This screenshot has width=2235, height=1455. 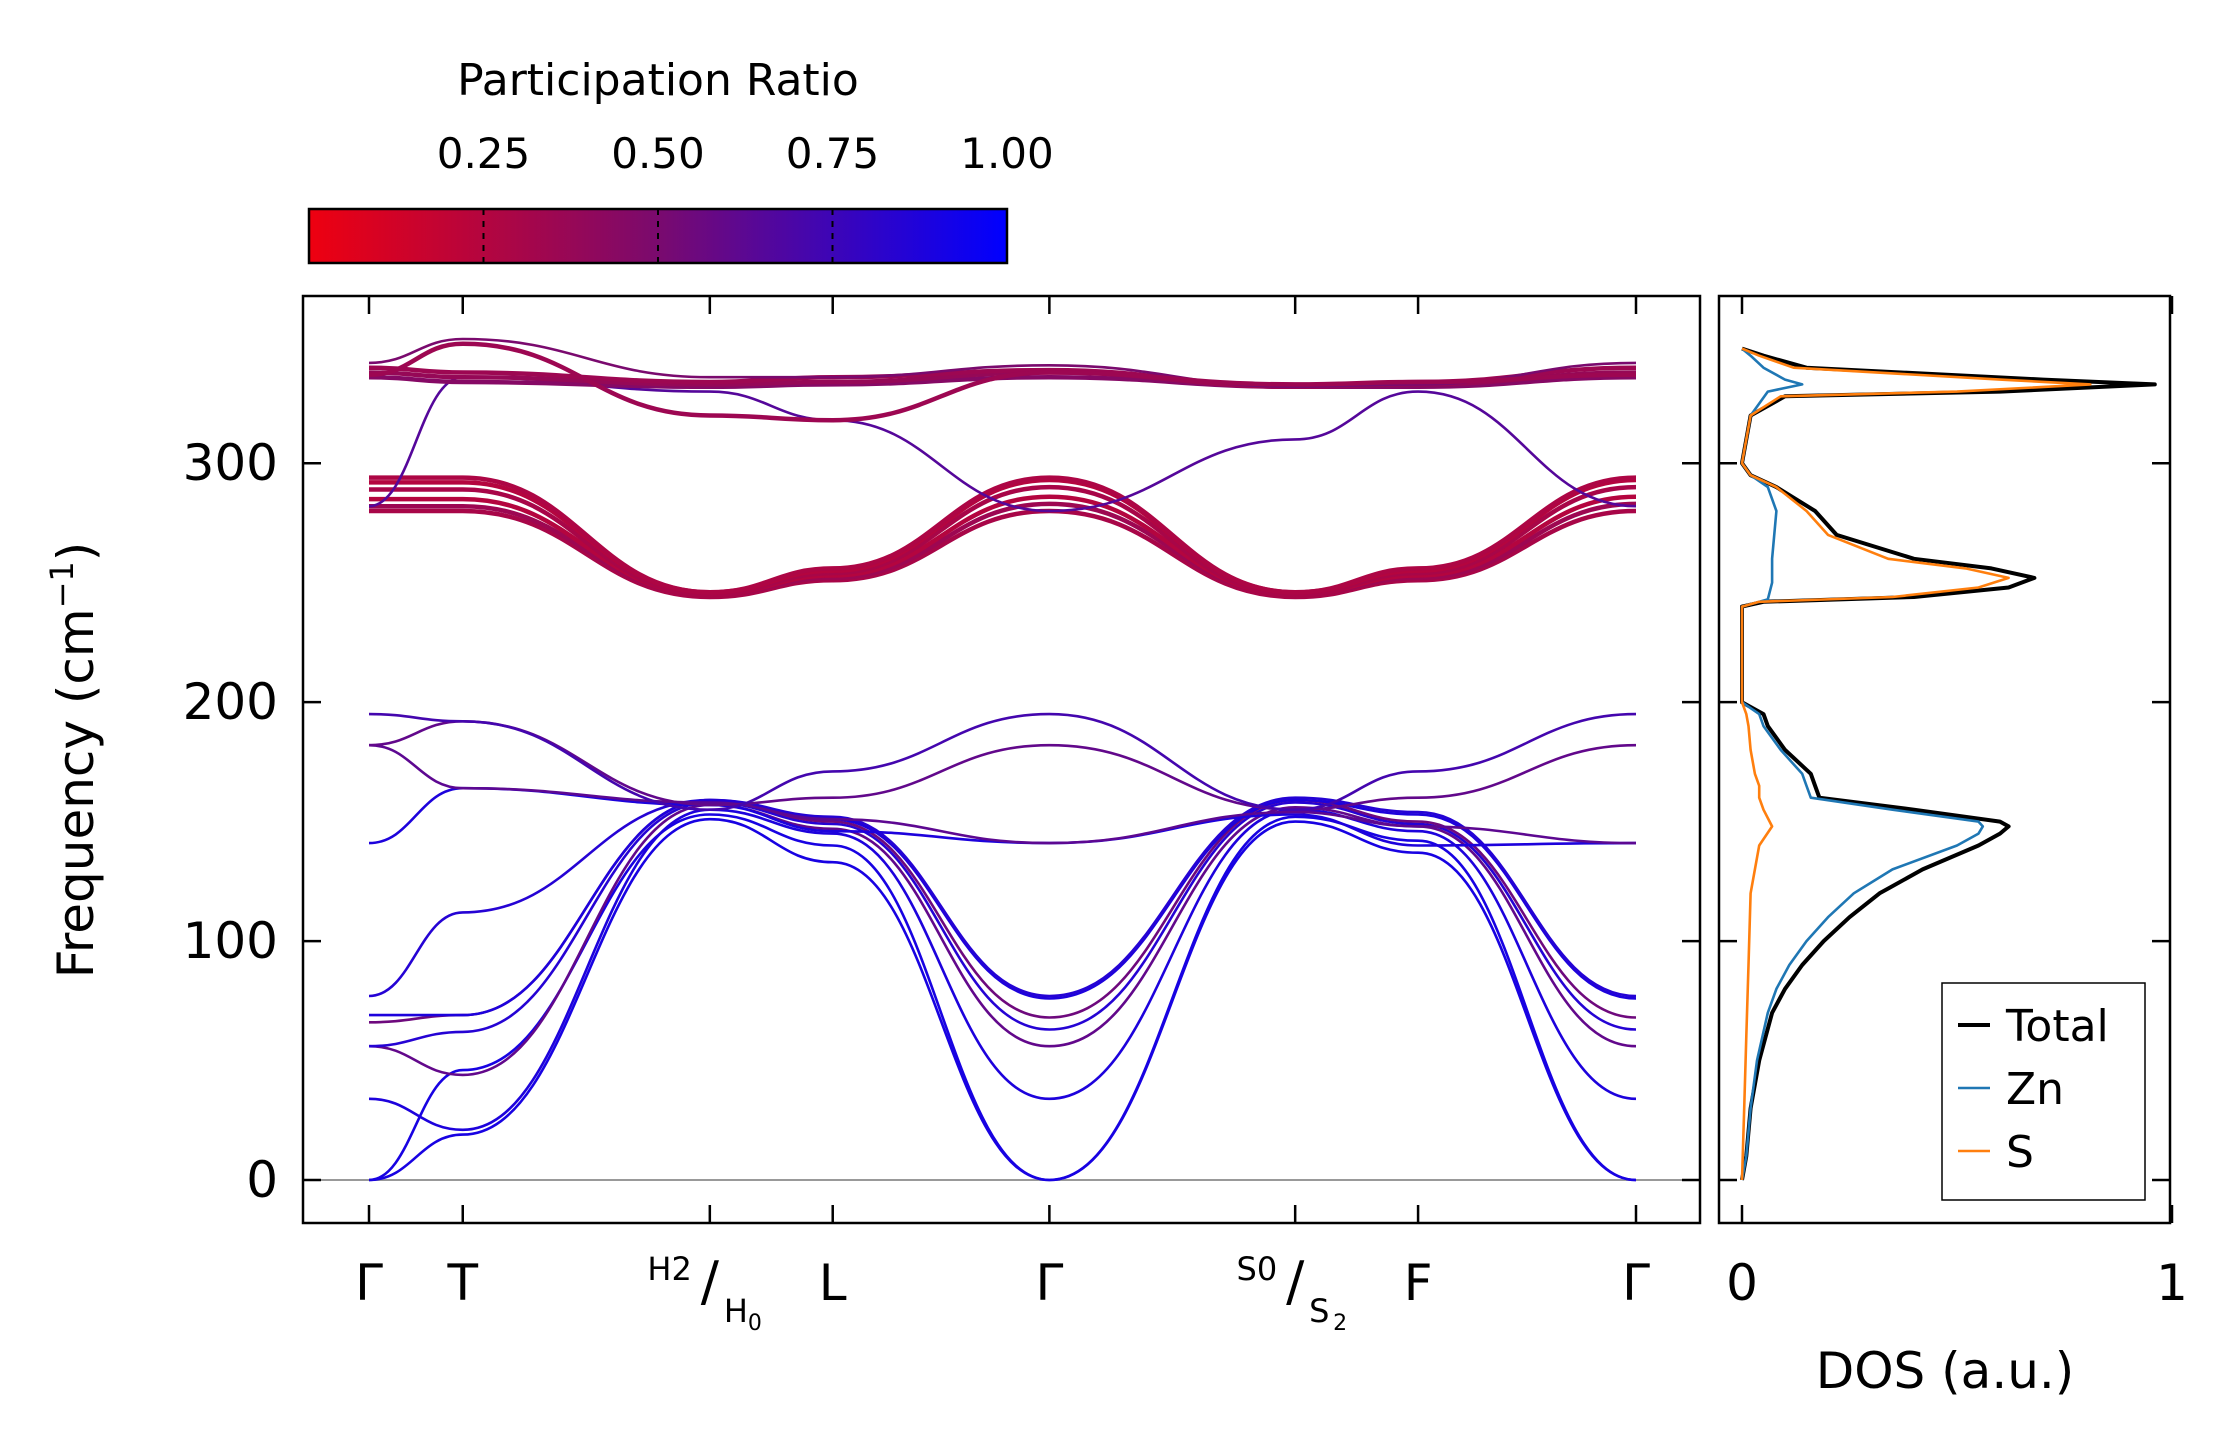 I want to click on y-tick-label: 0, so click(x=262, y=1180).